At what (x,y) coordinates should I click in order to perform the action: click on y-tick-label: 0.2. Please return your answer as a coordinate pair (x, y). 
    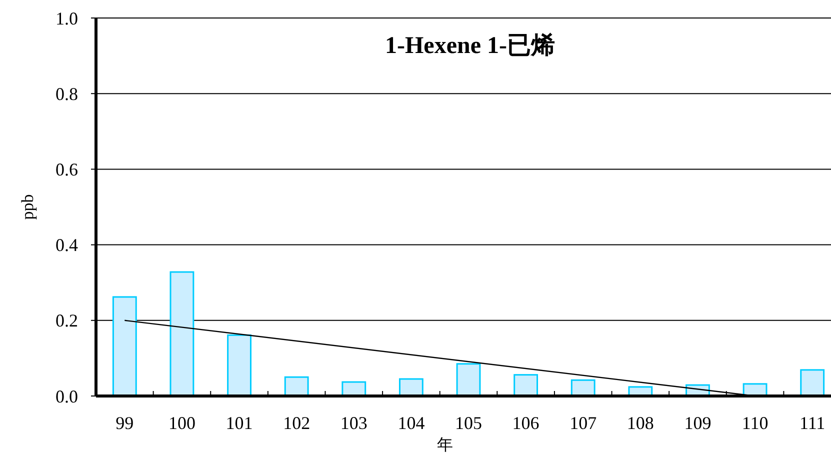
    Looking at the image, I should click on (67, 320).